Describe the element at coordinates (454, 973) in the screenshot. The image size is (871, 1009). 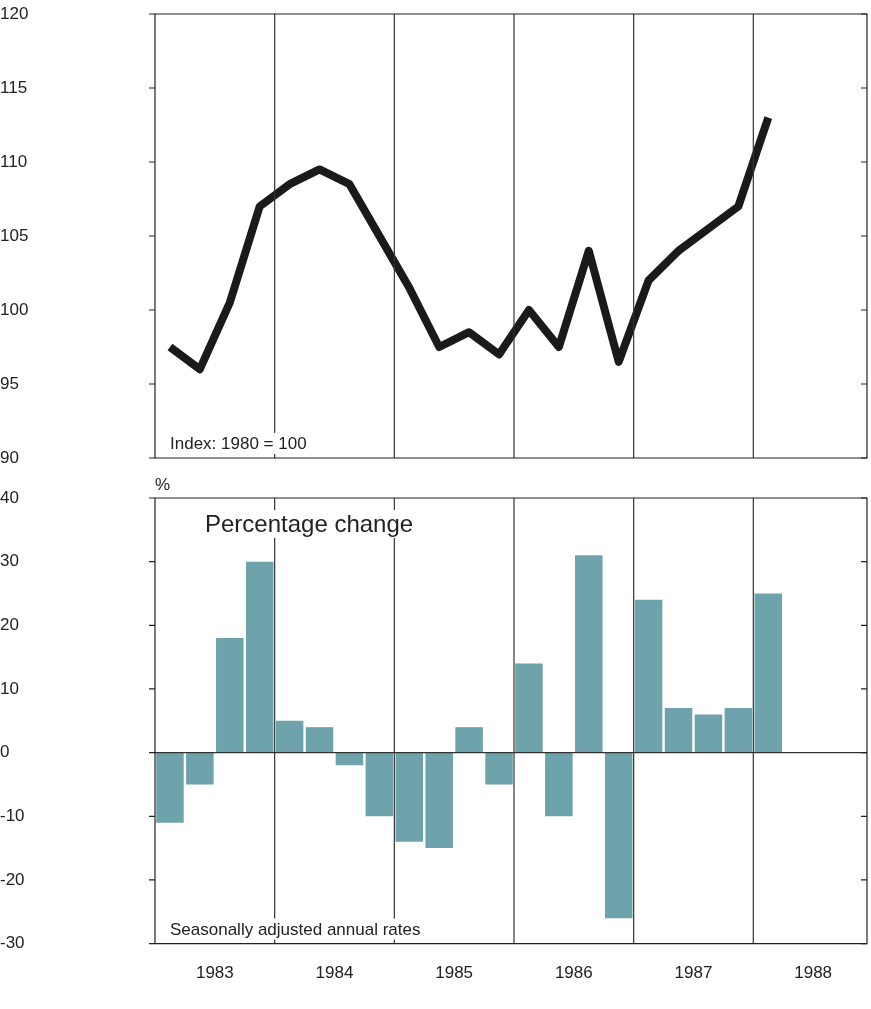
I see `x-tick-label: 1985` at that location.